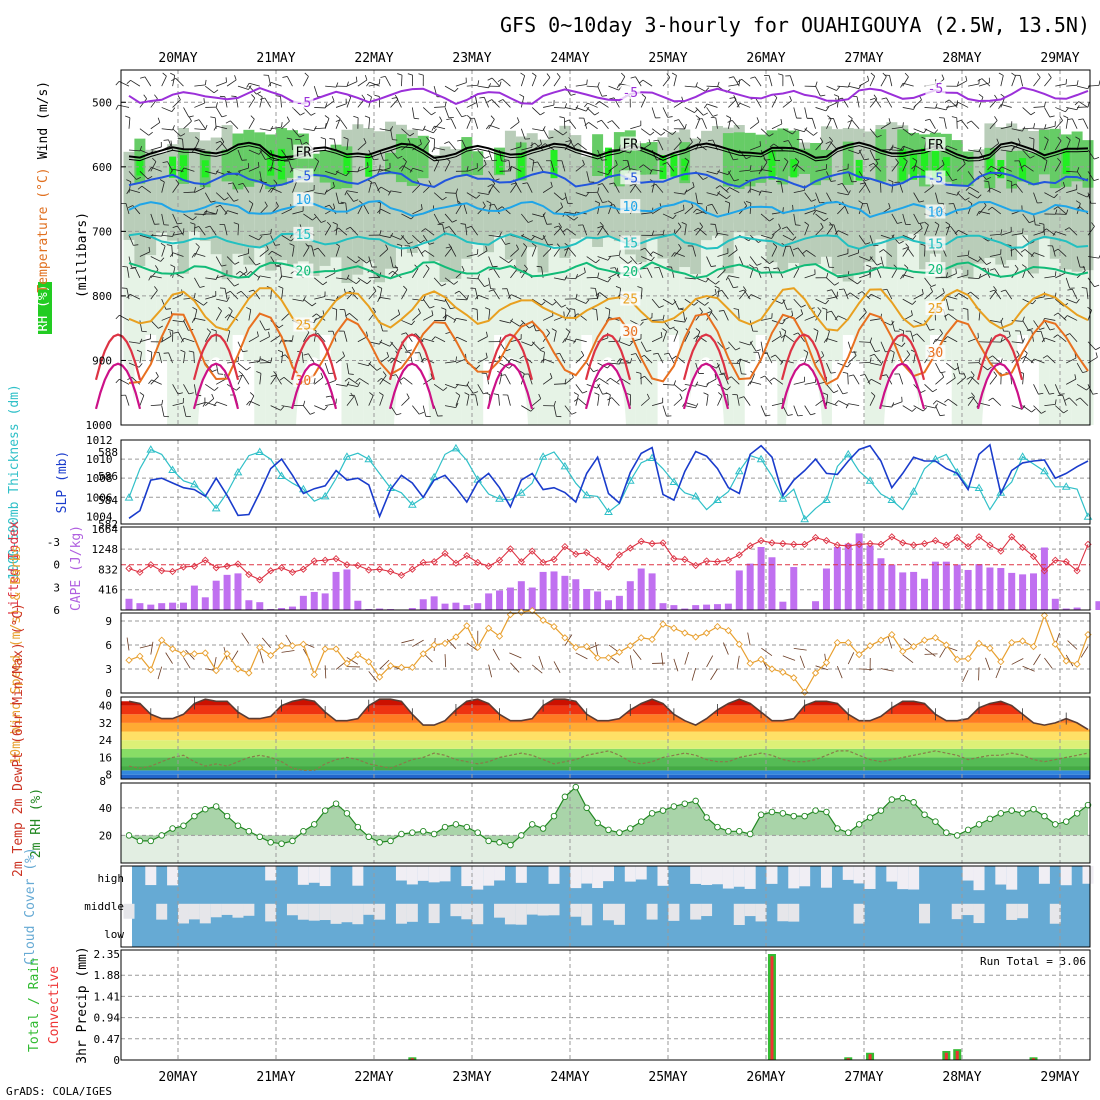 The height and width of the screenshot is (1100, 1100). Describe the element at coordinates (1077, 319) in the screenshot. I see `rh-band-low` at that location.